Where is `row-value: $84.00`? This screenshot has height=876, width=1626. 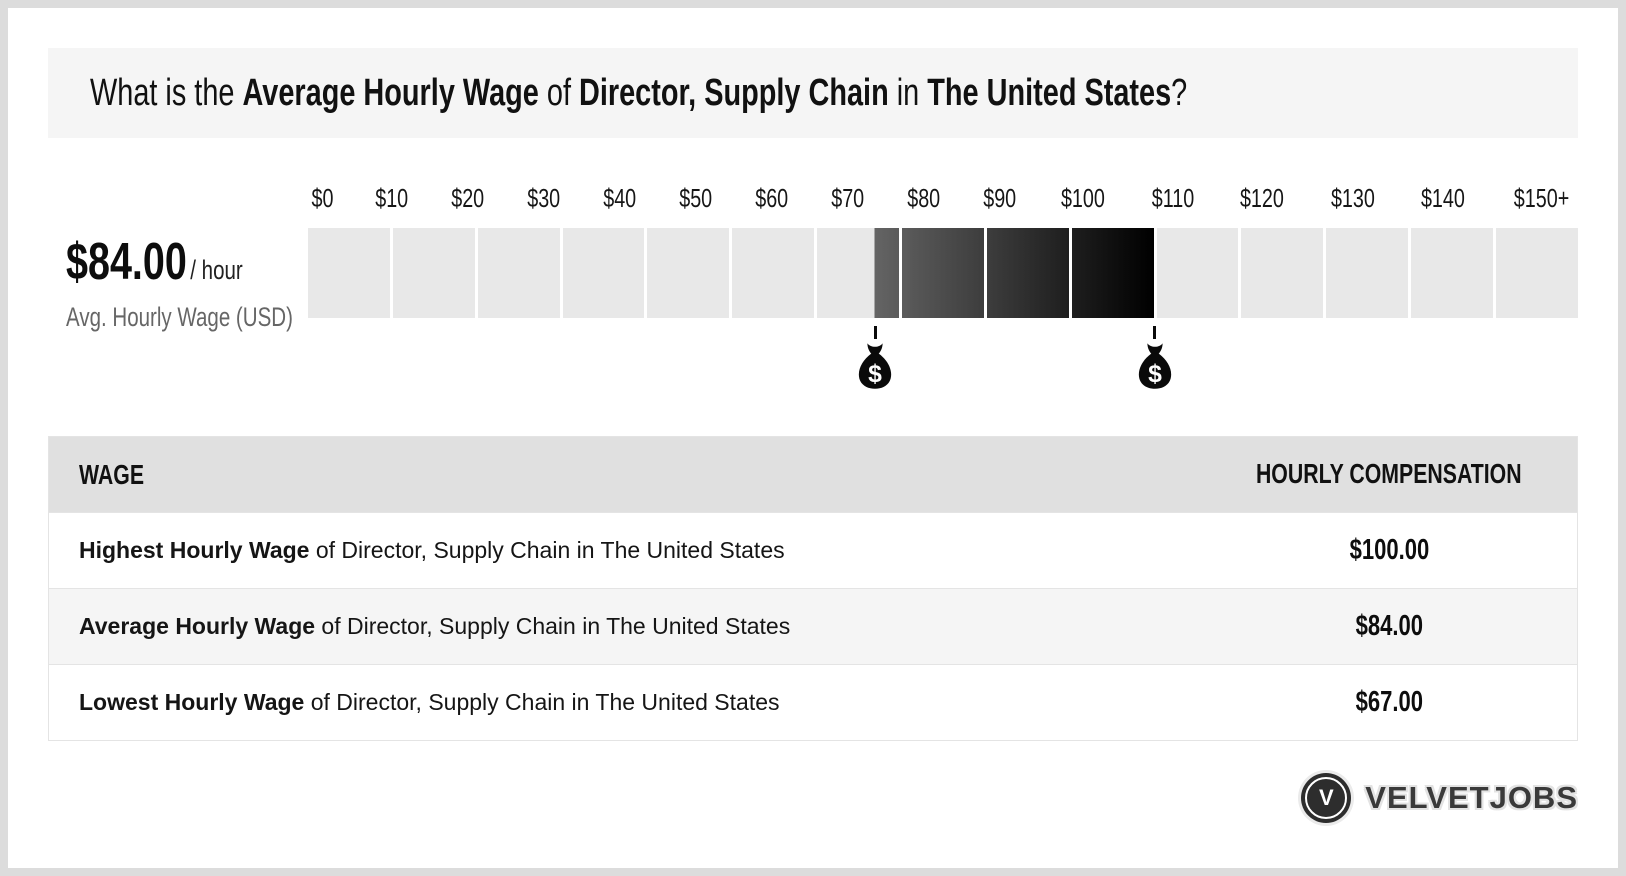
row-value: $84.00 is located at coordinates (1389, 626).